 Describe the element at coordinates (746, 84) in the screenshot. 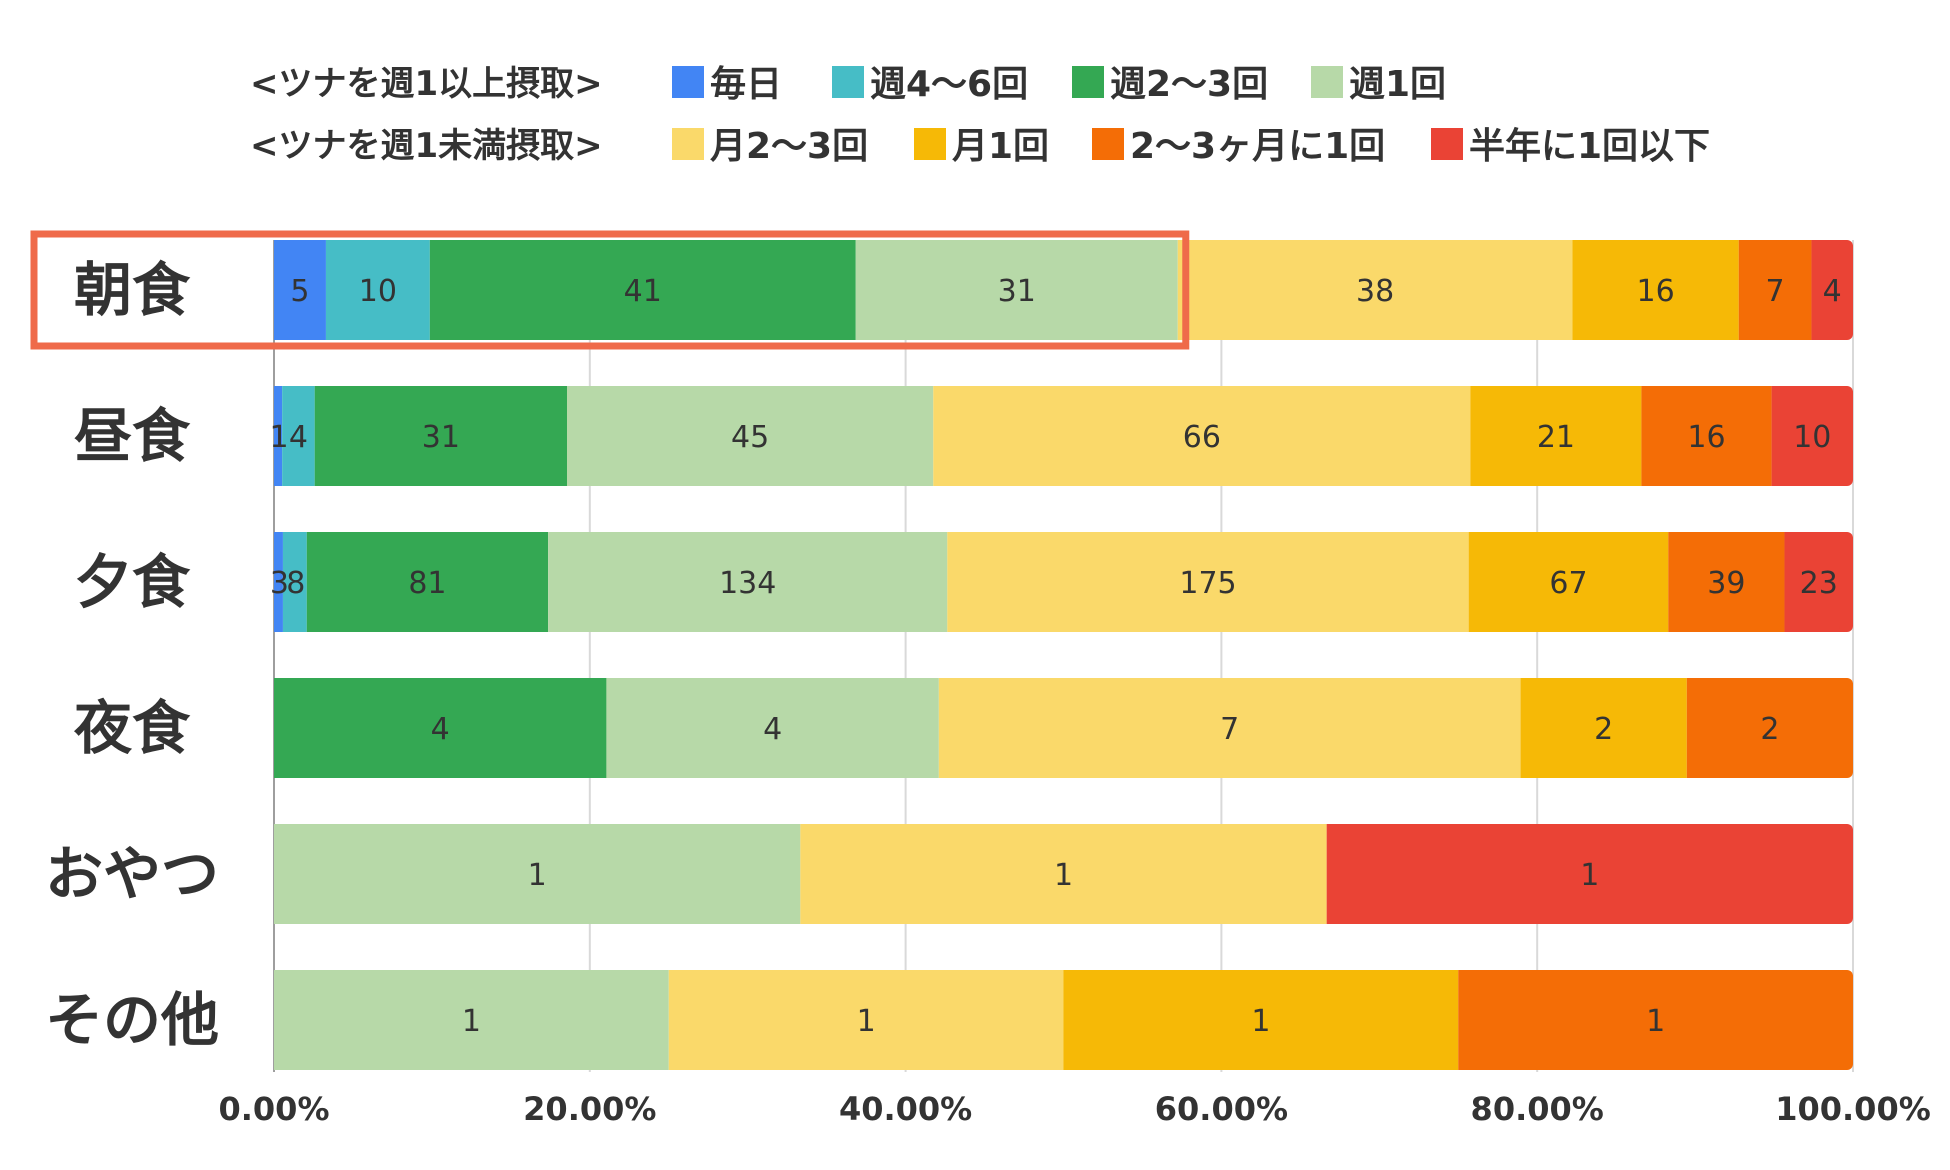

I see `legend-label: 毎日` at that location.